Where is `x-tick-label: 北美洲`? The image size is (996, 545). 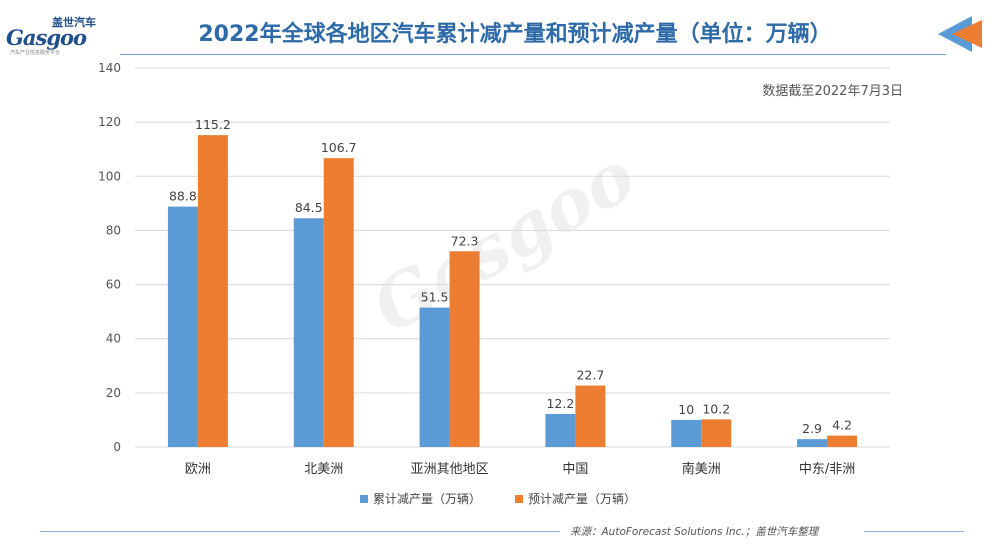
x-tick-label: 北美洲 is located at coordinates (323, 469).